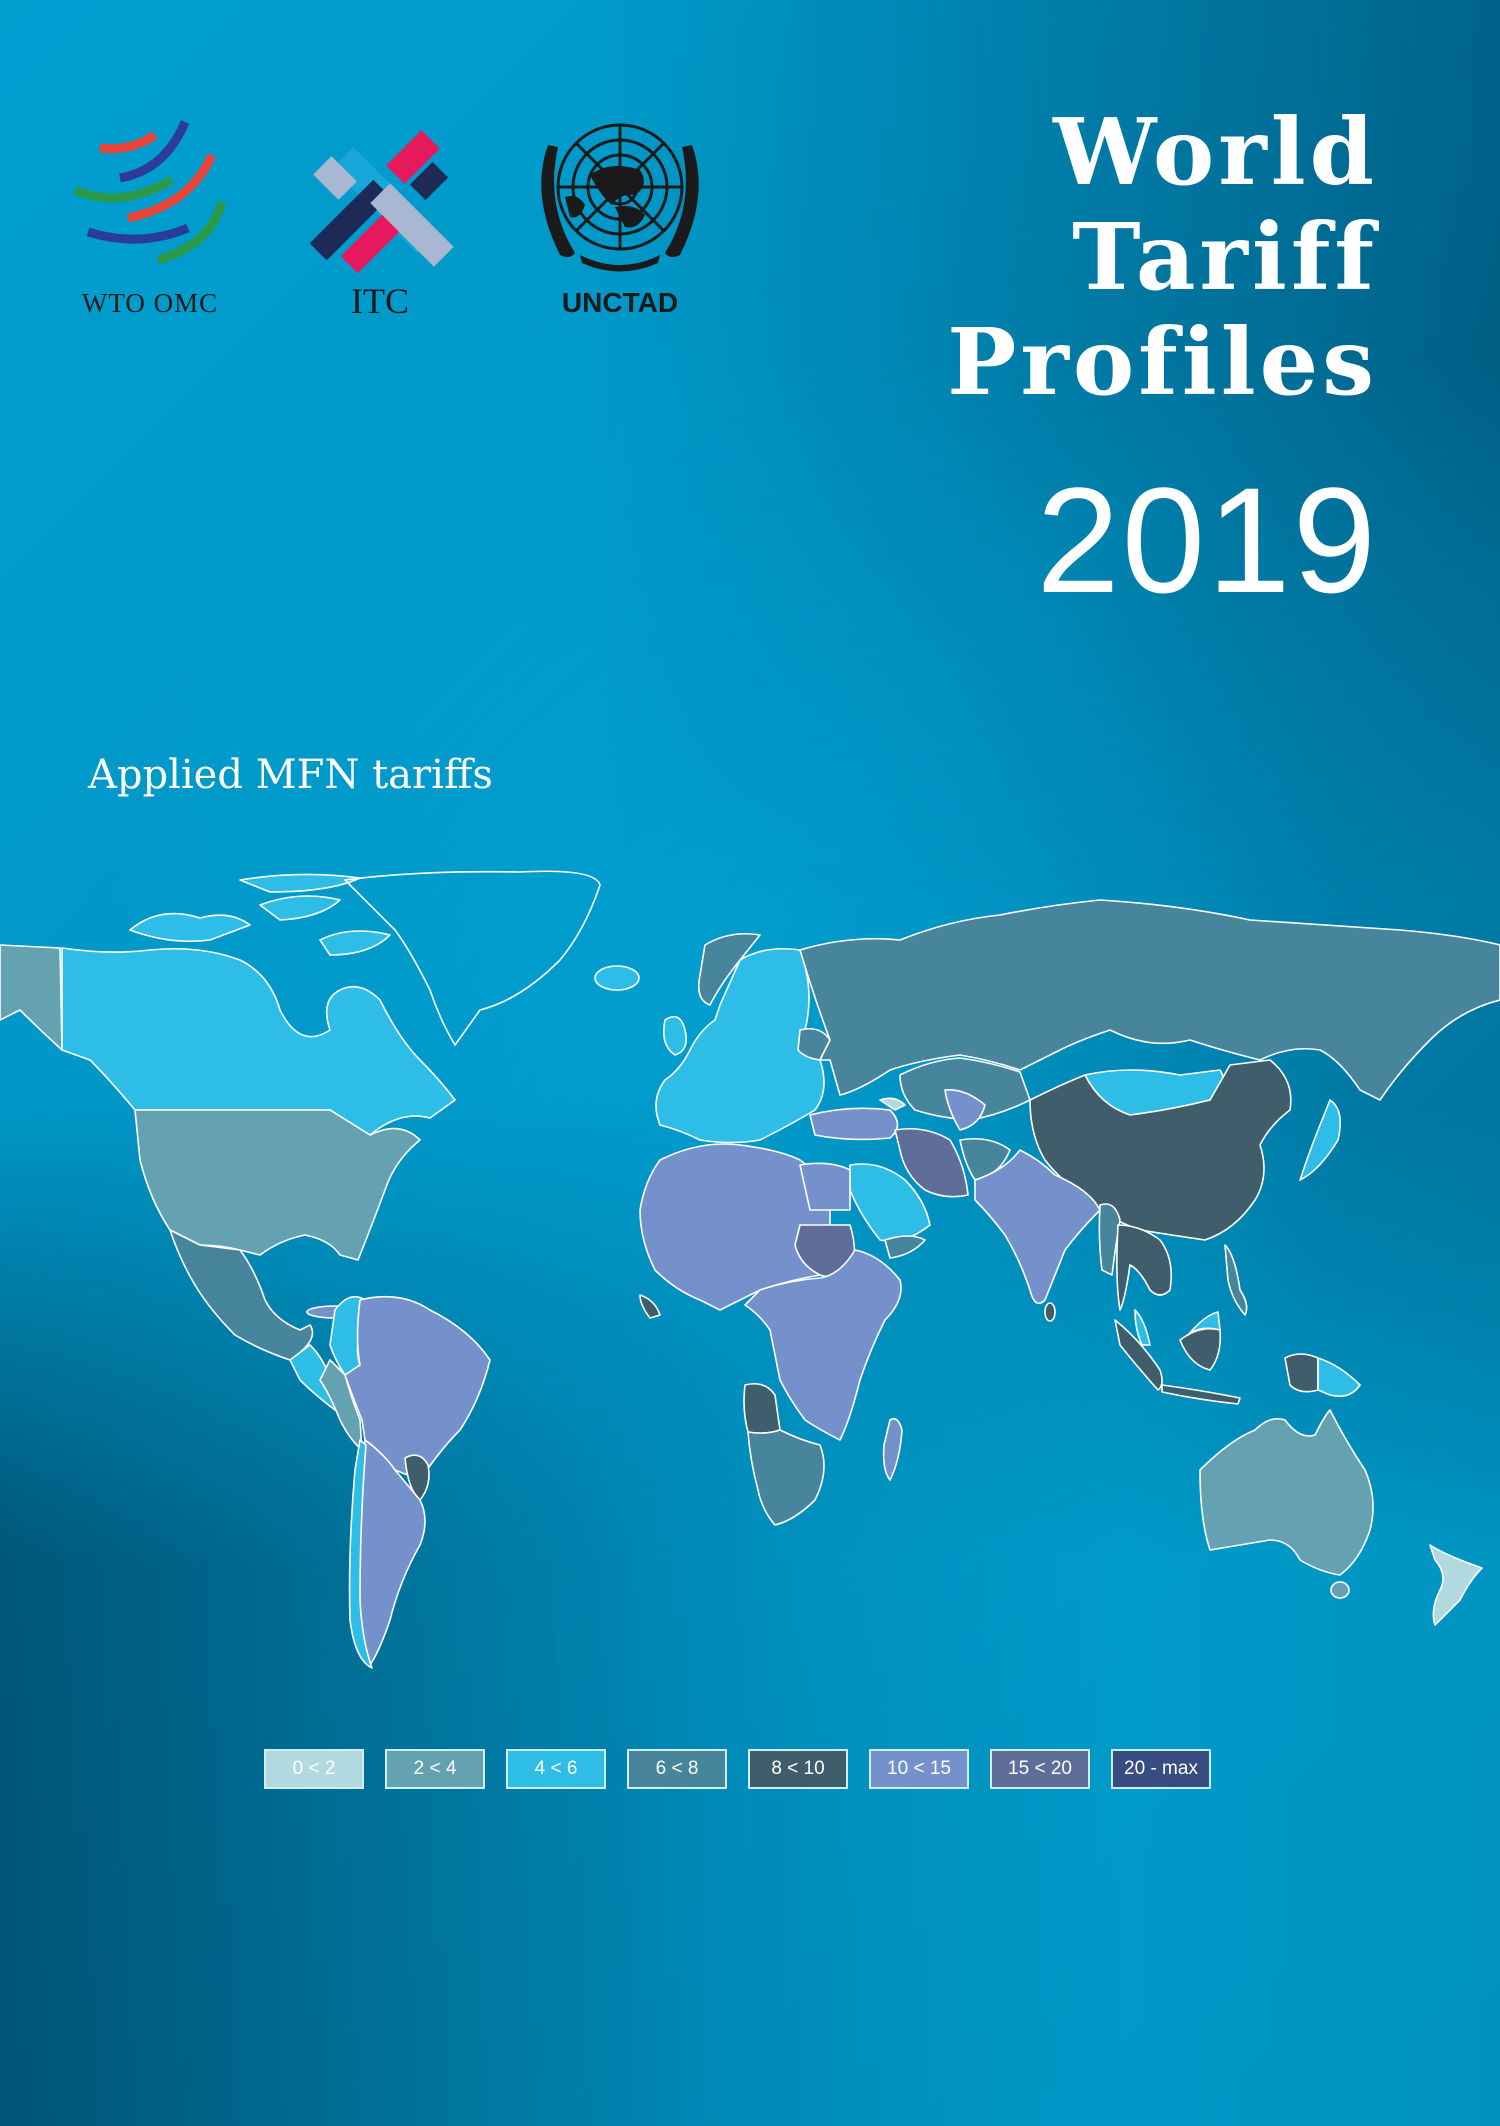 This screenshot has height=2126, width=1500. Describe the element at coordinates (1050, 1312) in the screenshot. I see `sri-lanka` at that location.